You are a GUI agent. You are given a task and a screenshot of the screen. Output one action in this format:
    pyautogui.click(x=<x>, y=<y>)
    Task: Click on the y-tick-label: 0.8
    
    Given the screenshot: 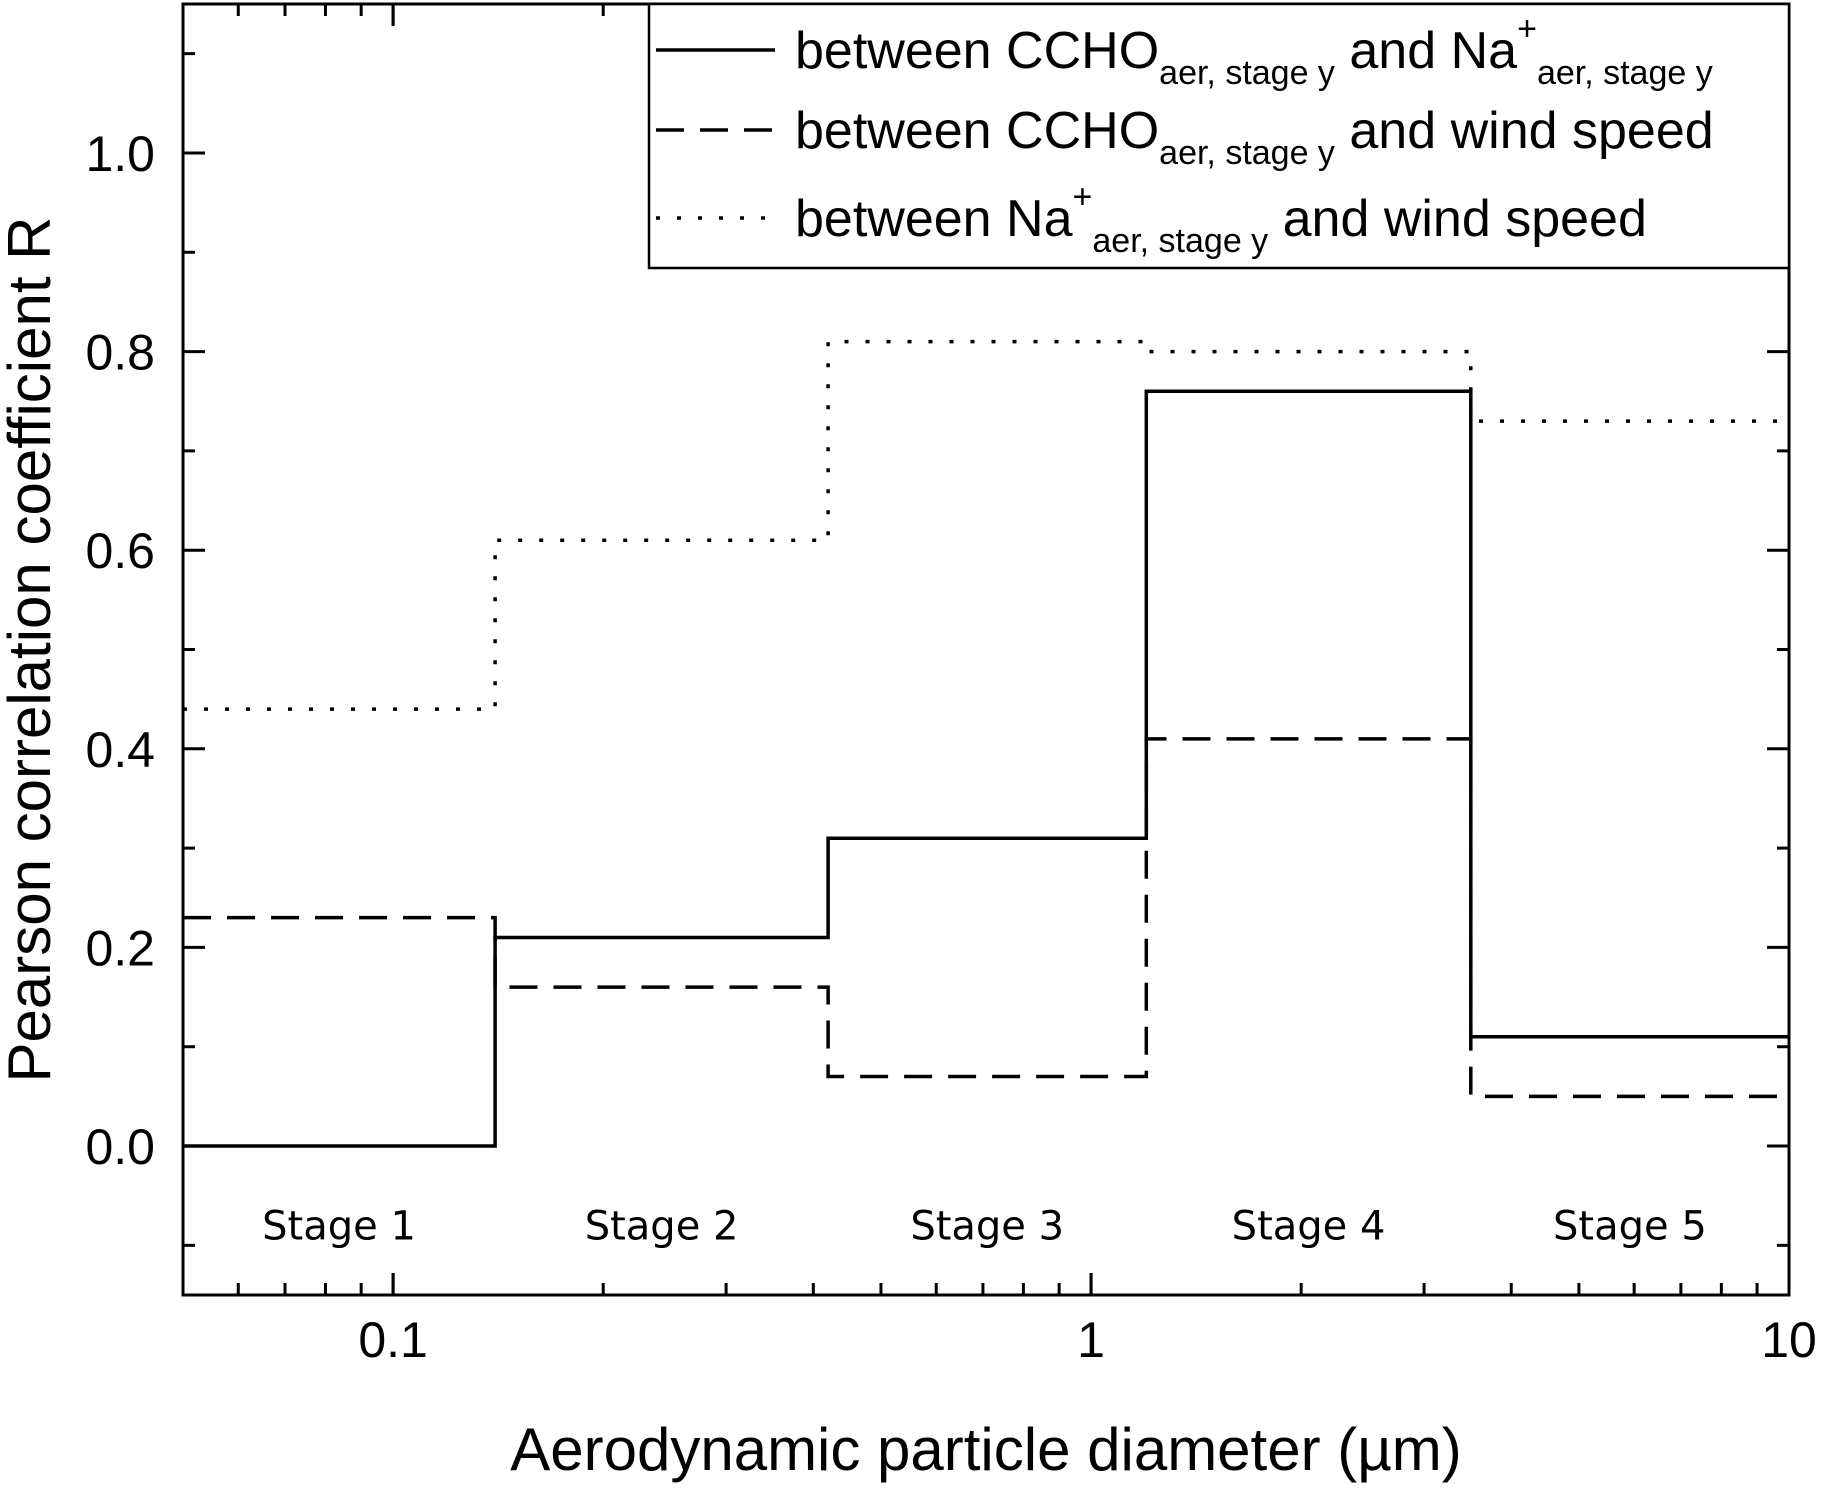 What is the action you would take?
    pyautogui.click(x=120, y=353)
    